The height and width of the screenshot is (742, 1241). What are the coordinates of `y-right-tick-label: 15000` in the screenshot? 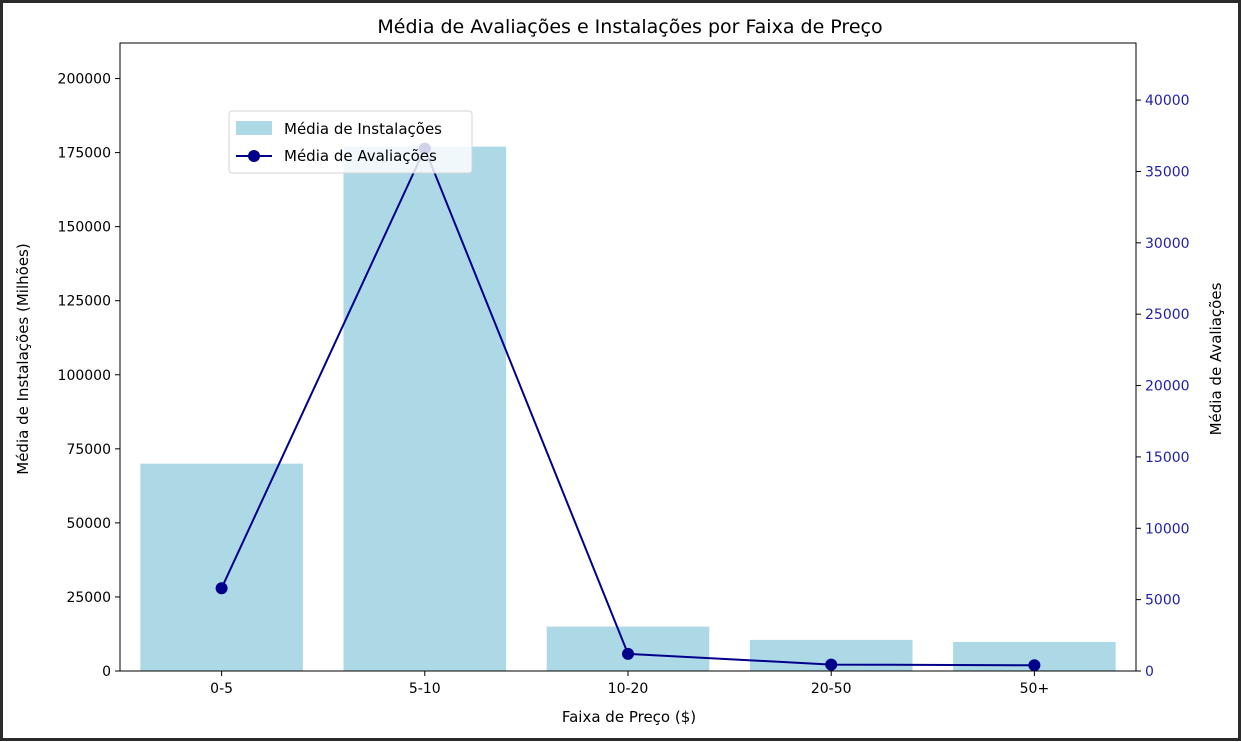 It's located at (1167, 458).